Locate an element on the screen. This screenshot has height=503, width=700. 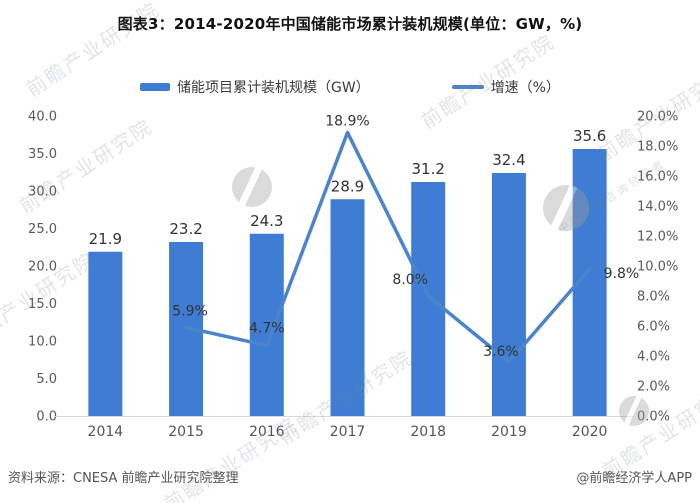
right-axis-tick: 0.0% is located at coordinates (653, 417).